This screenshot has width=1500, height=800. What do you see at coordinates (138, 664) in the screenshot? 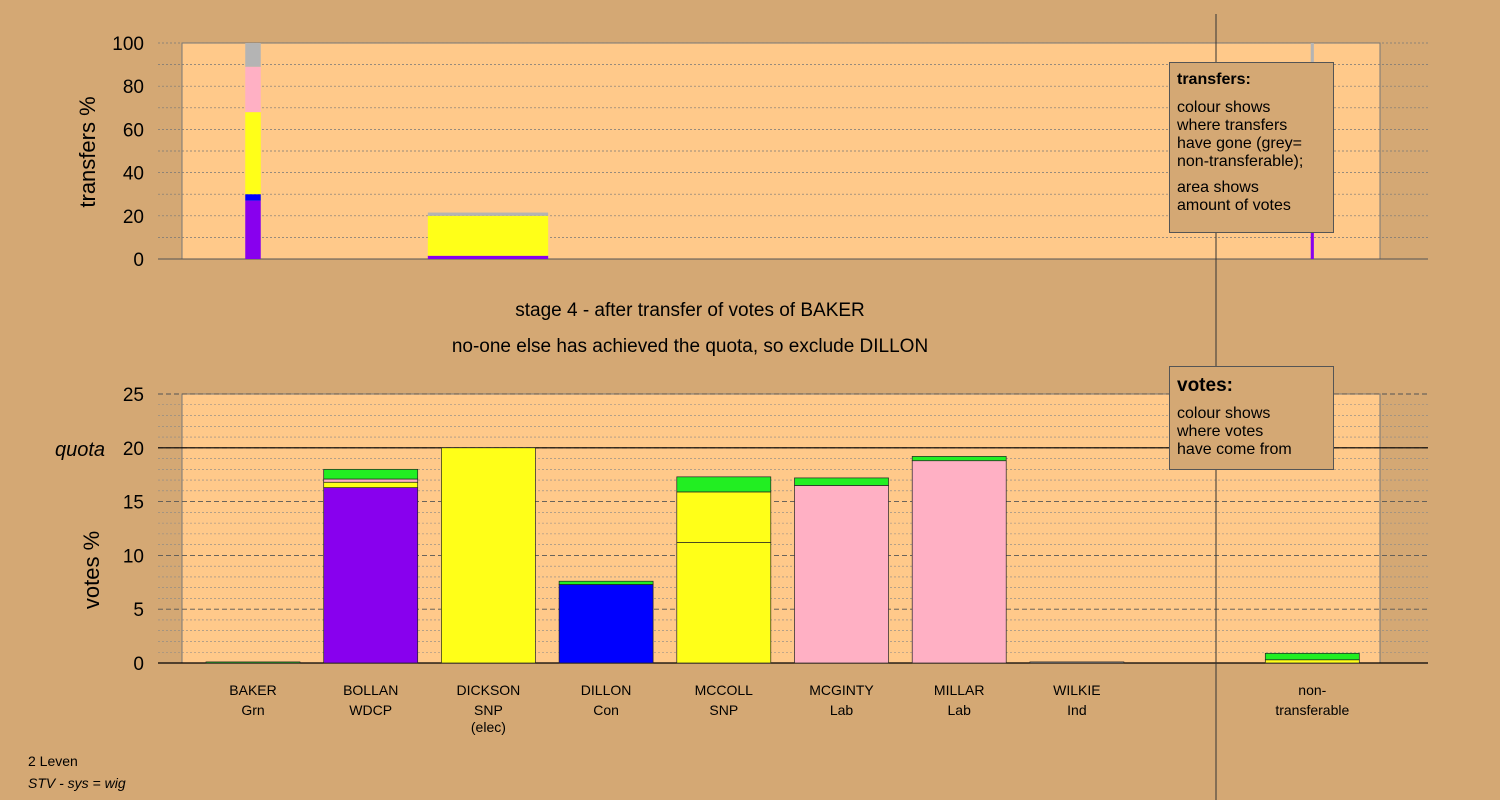
I see `votes-y-tick-label: 0` at bounding box center [138, 664].